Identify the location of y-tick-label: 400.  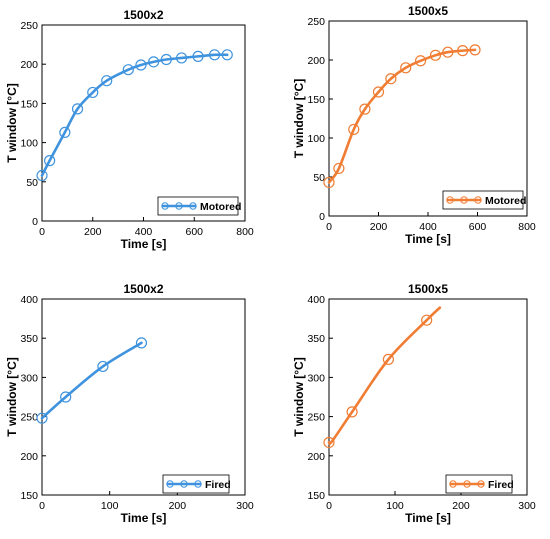
(29, 300).